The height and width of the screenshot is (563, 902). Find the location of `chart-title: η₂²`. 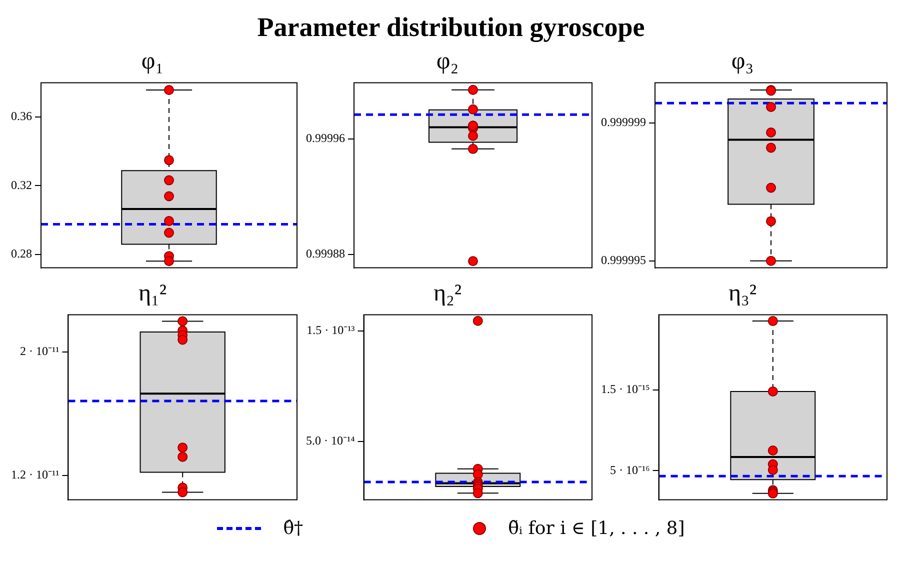

chart-title: η₂² is located at coordinates (447, 293).